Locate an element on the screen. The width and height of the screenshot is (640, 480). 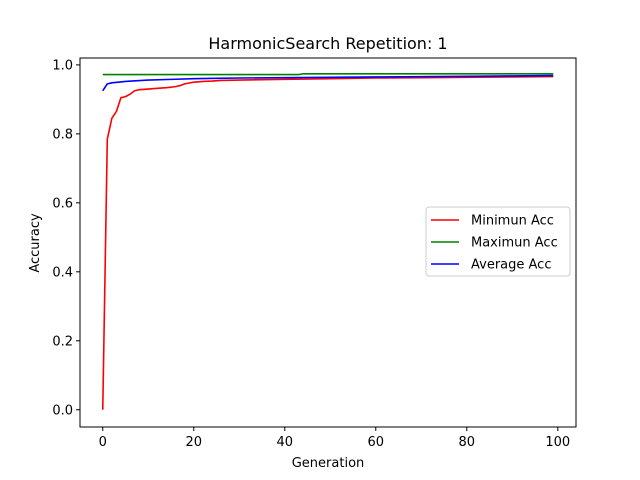
y-tick-label: 1.0 is located at coordinates (62, 65).